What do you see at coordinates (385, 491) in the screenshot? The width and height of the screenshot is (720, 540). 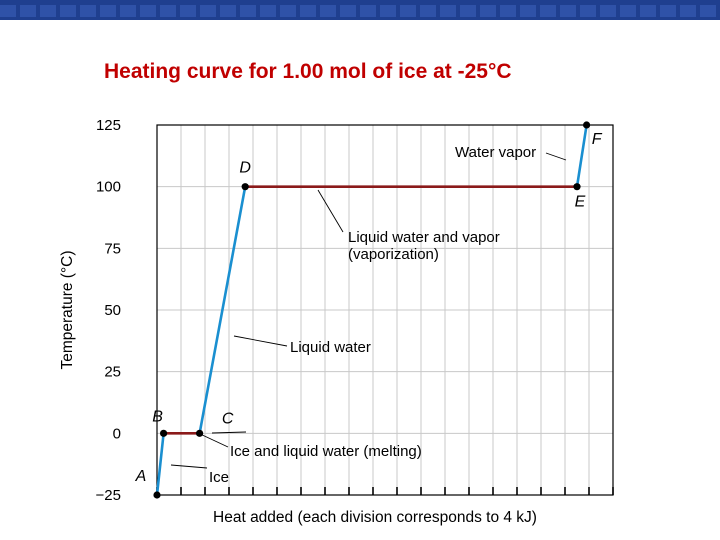 I see `x-ticks` at bounding box center [385, 491].